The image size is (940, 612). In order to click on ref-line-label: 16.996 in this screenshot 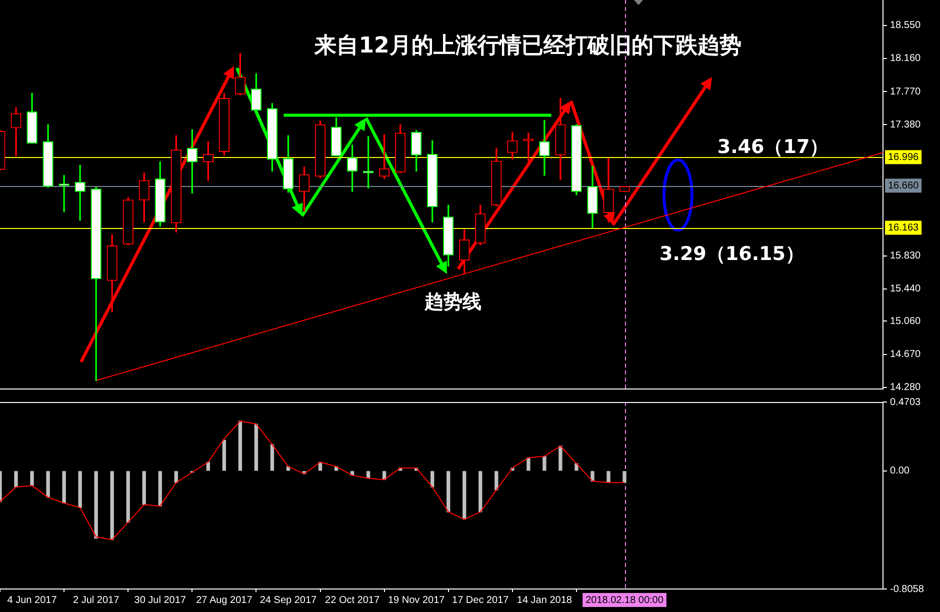, I will do `click(904, 157)`.